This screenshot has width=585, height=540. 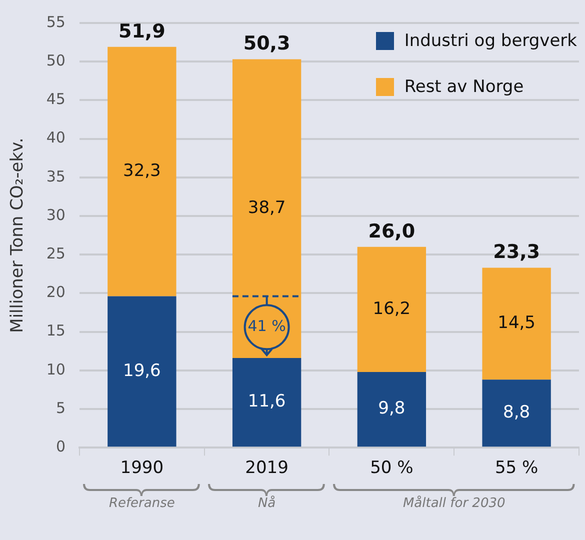 I want to click on data-label: 32,3, so click(x=141, y=171).